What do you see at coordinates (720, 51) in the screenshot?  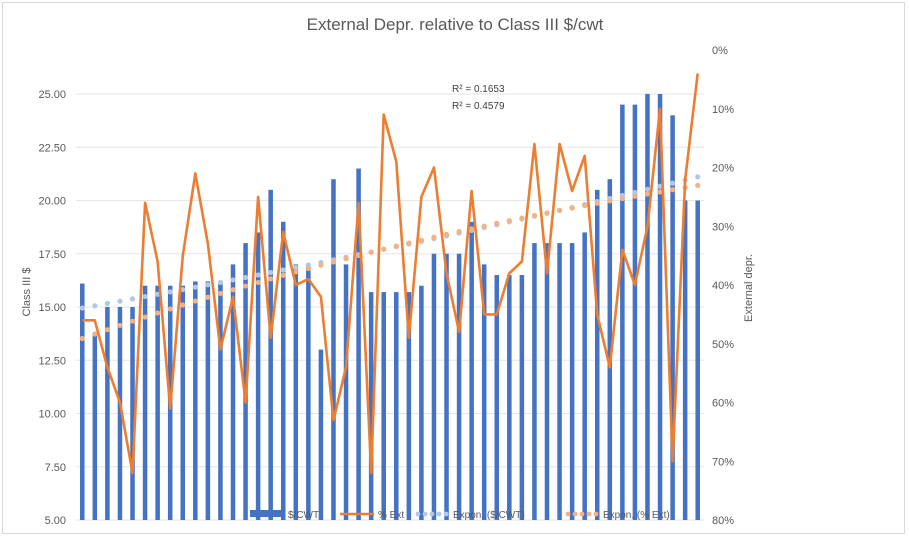 I see `right-tick-label: 0%` at bounding box center [720, 51].